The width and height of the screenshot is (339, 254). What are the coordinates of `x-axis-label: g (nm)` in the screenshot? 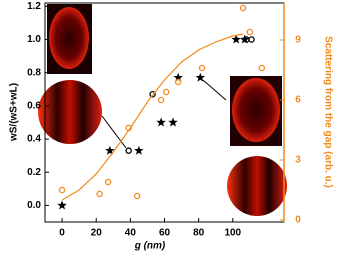 It's located at (150, 246).